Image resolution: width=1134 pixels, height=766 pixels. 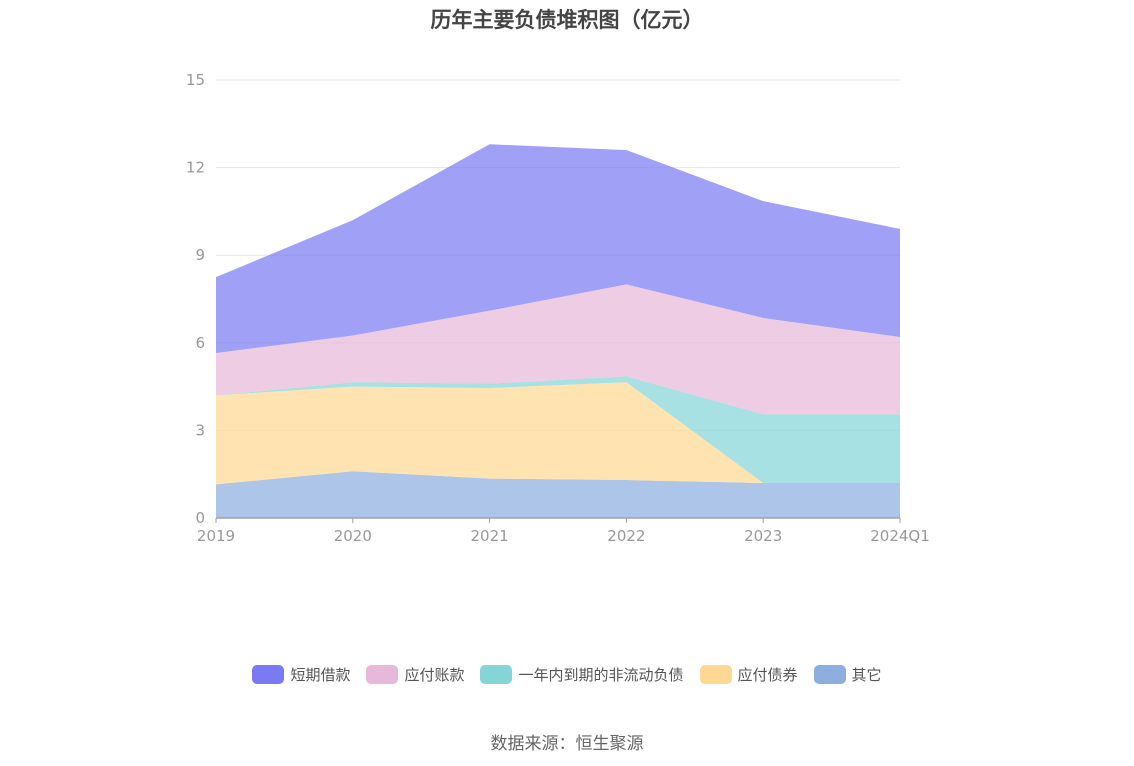 What do you see at coordinates (567, 744) in the screenshot?
I see `data-source-note: 数据来源：恒生聚源` at bounding box center [567, 744].